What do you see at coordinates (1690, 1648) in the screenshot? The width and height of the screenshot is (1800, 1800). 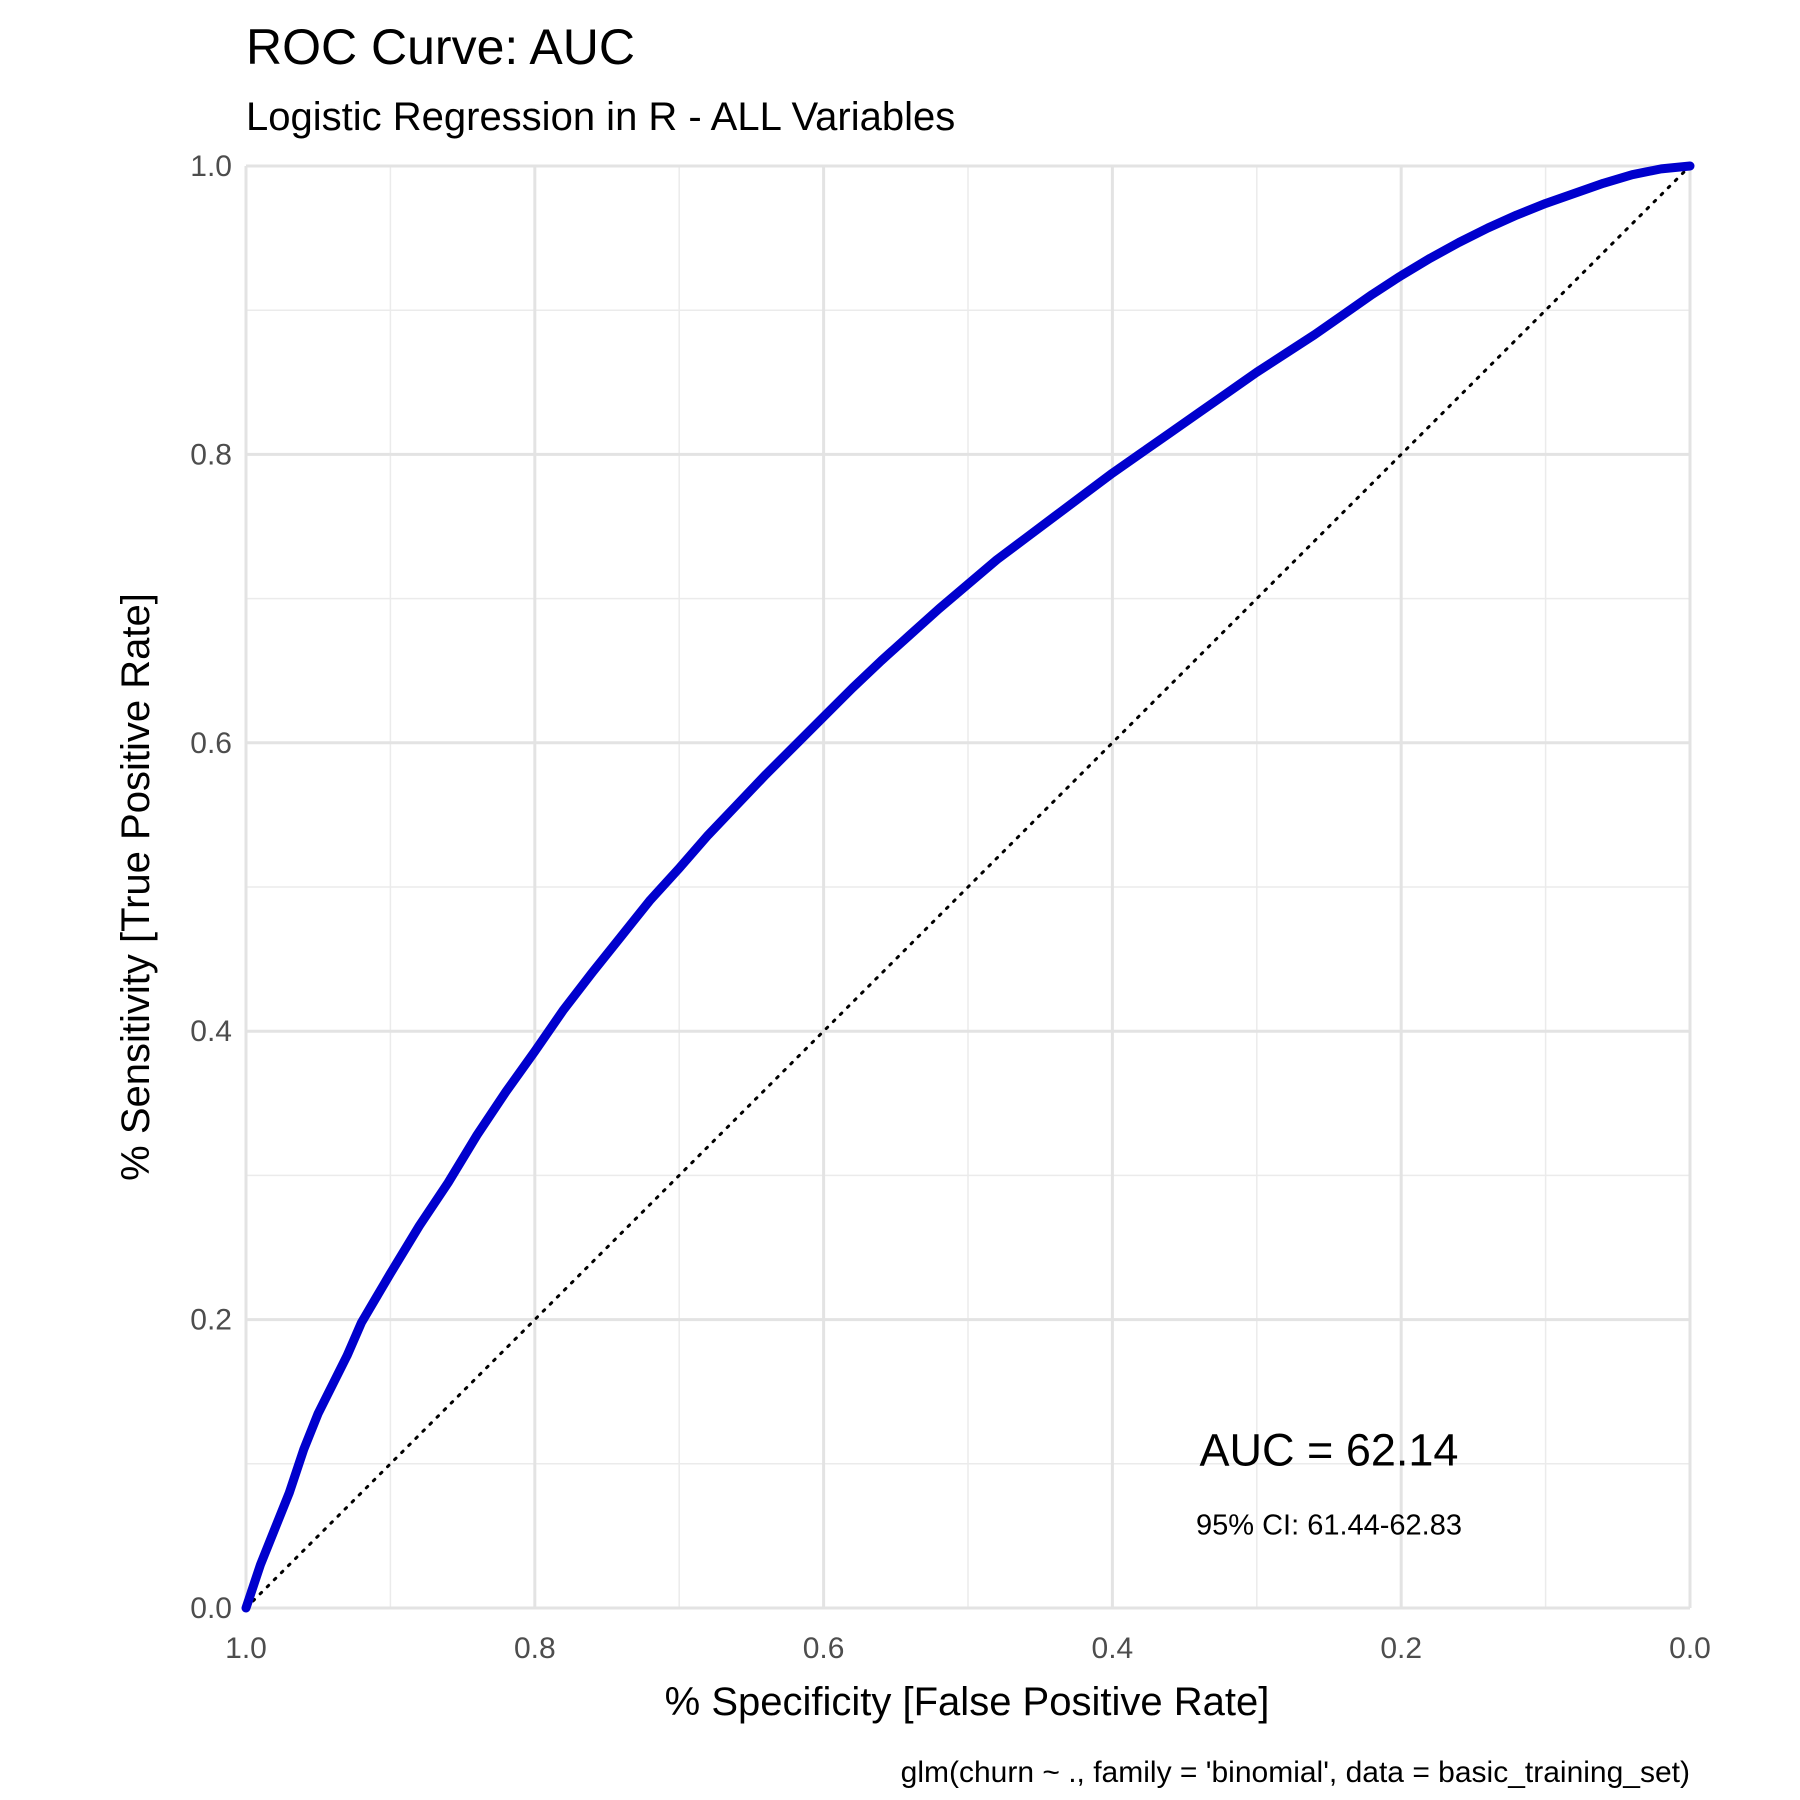 I see `x-tick-label: 0.0` at bounding box center [1690, 1648].